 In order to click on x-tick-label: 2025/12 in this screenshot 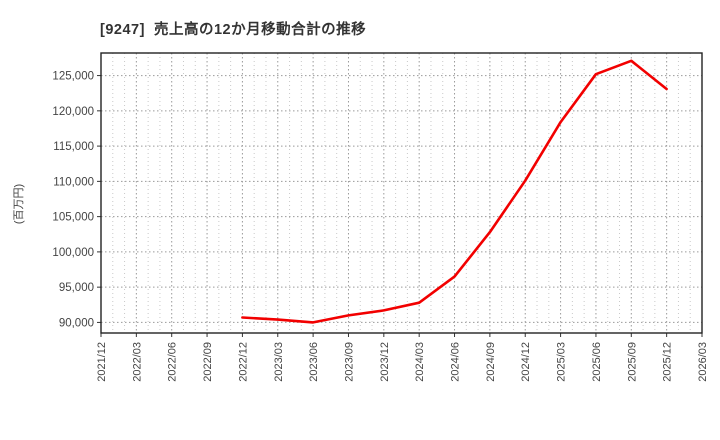, I will do `click(668, 362)`.